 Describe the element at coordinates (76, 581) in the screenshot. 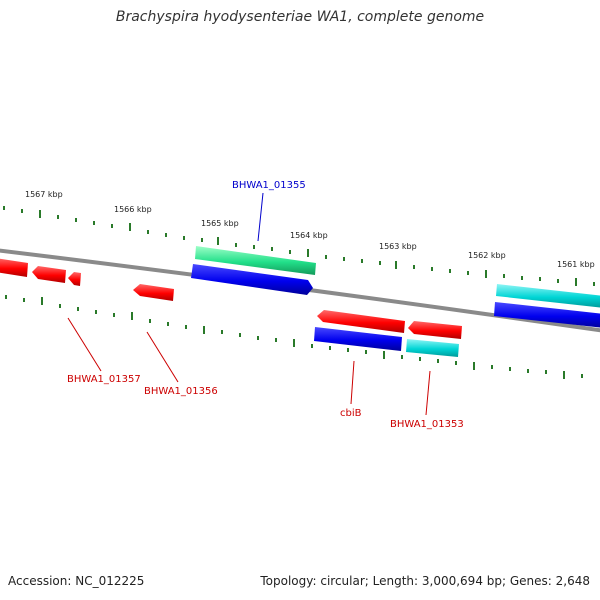

I see `accession-text: Accession: NC_012225` at that location.